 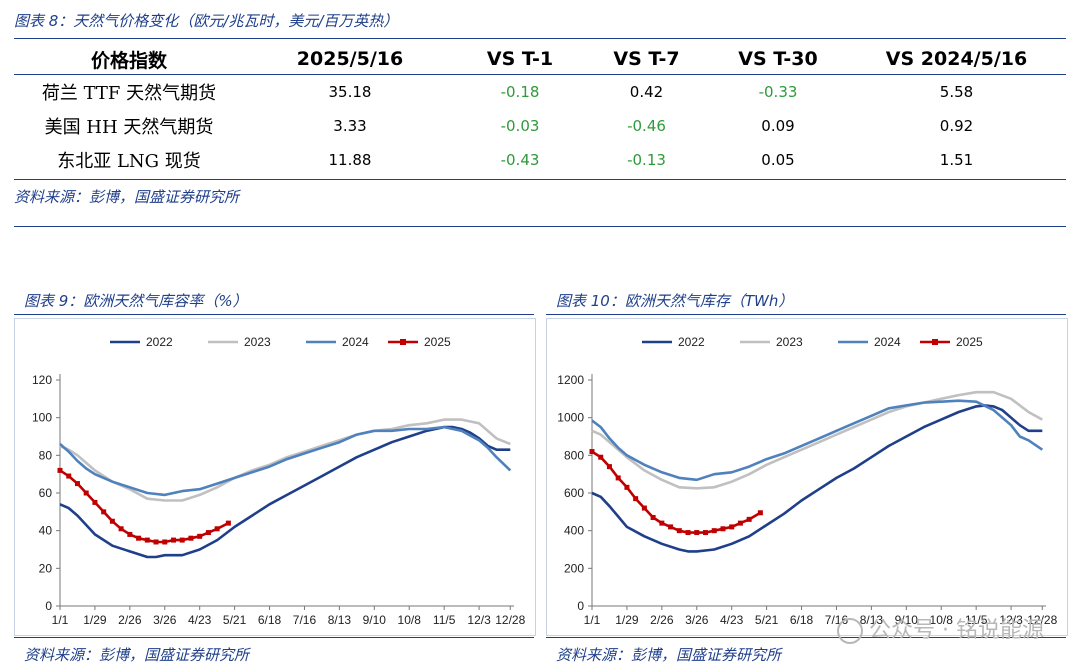 I want to click on y-tick-label: 0, so click(x=580, y=606).